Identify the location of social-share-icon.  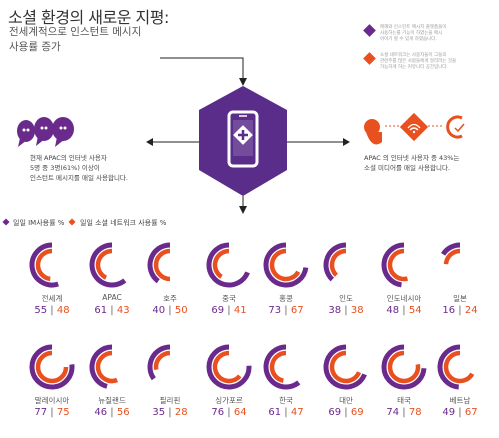
(414, 128).